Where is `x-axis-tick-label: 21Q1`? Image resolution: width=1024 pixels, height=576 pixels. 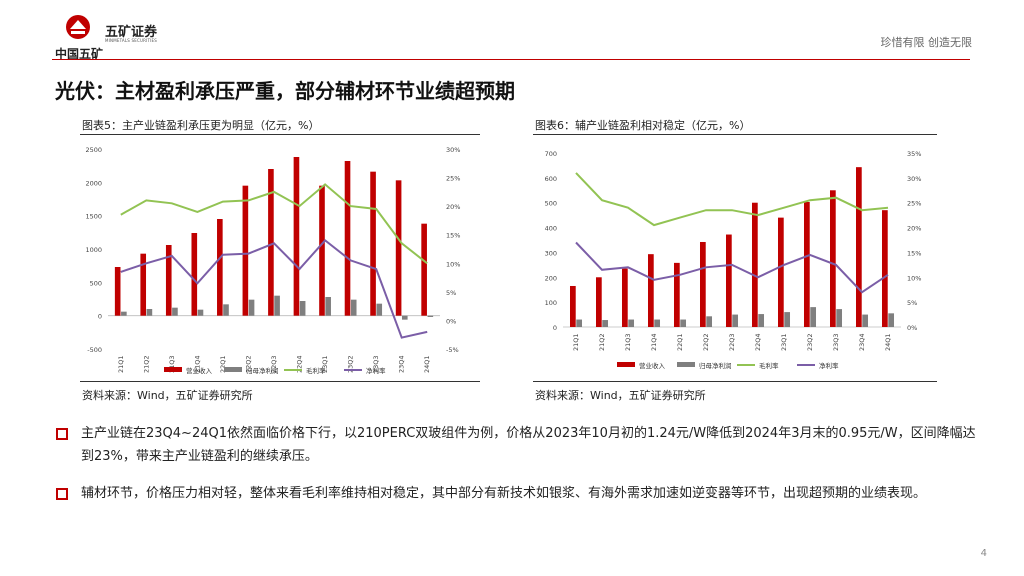
x-axis-tick-label: 21Q1 is located at coordinates (576, 342).